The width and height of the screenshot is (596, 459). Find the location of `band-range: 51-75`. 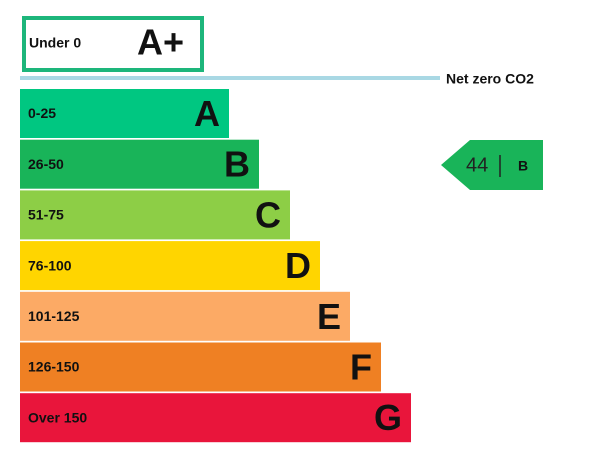

band-range: 51-75 is located at coordinates (46, 215).